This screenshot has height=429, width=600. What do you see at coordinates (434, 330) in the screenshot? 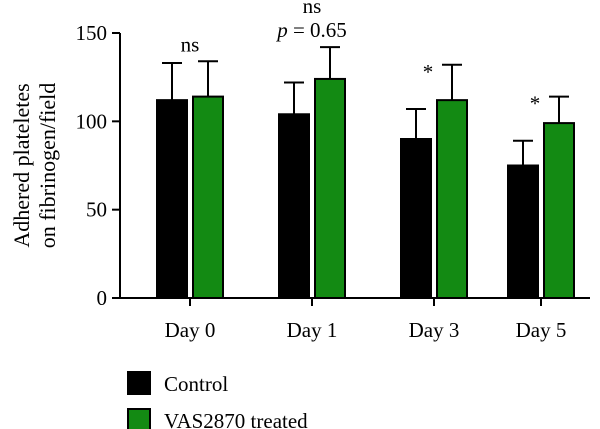
I see `x-tick-label: Day 3` at bounding box center [434, 330].